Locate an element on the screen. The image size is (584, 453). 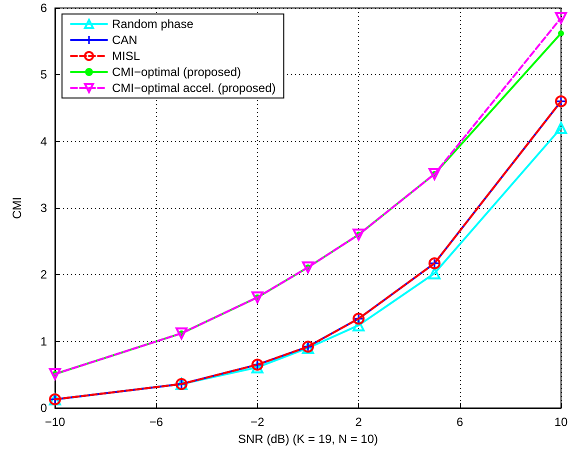
x-tick-label: 10 is located at coordinates (561, 422).